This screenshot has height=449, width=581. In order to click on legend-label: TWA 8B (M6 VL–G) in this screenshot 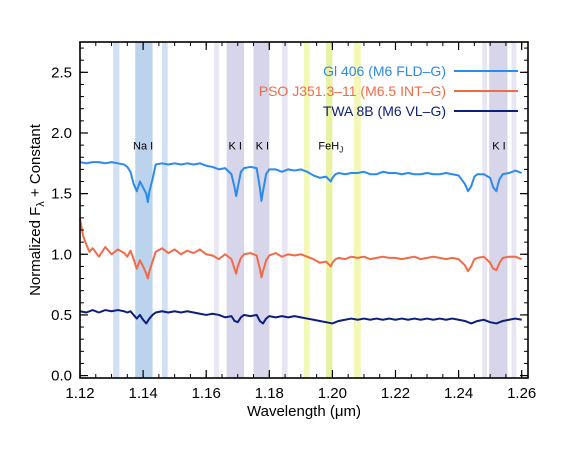, I will do `click(384, 111)`.